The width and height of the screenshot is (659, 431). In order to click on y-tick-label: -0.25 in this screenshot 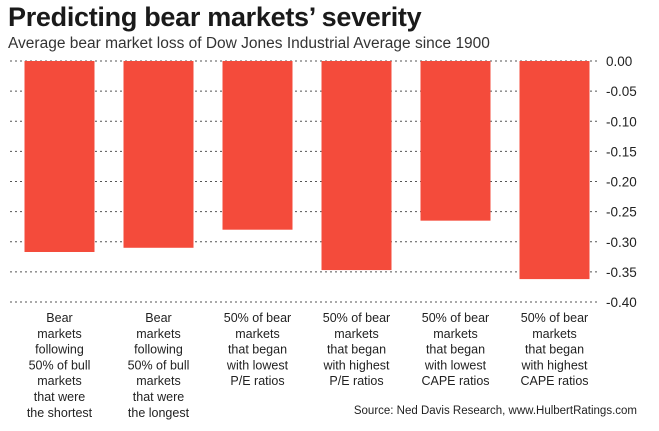, I will do `click(621, 212)`.